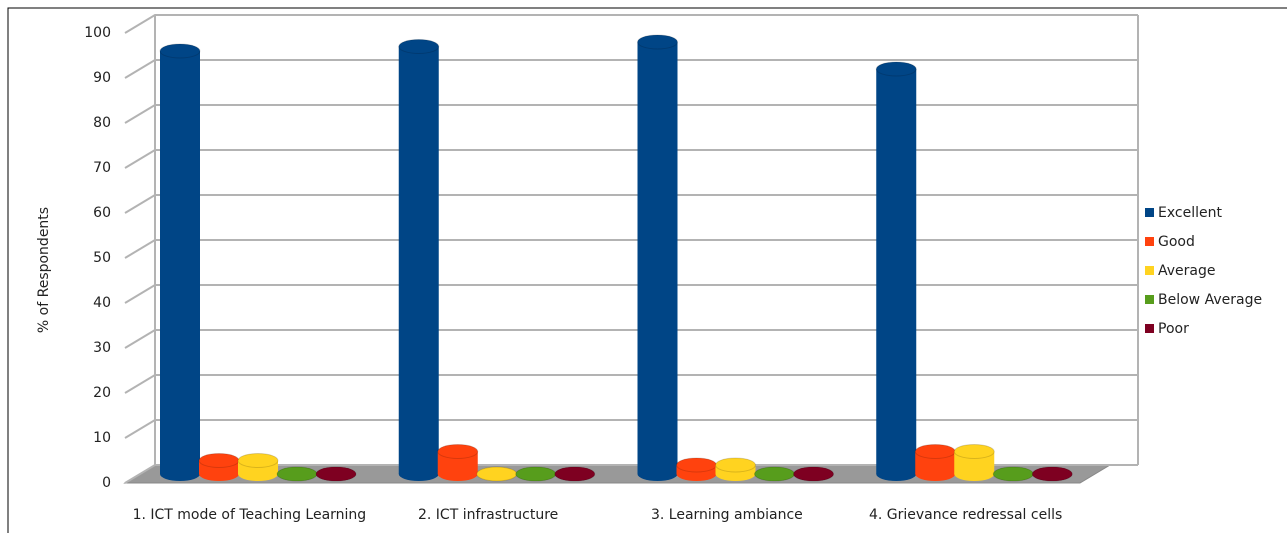  What do you see at coordinates (102, 168) in the screenshot?
I see `y-tick-label: 70` at bounding box center [102, 168].